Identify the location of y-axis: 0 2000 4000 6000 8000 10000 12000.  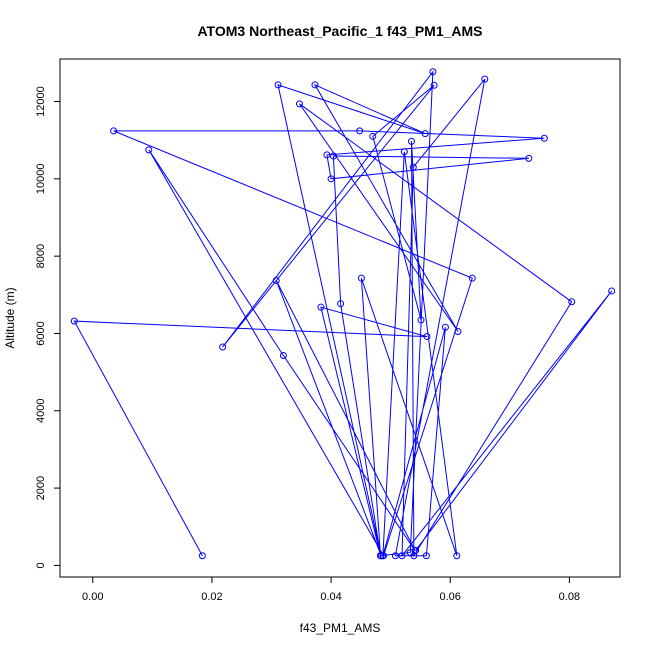
(48, 327).